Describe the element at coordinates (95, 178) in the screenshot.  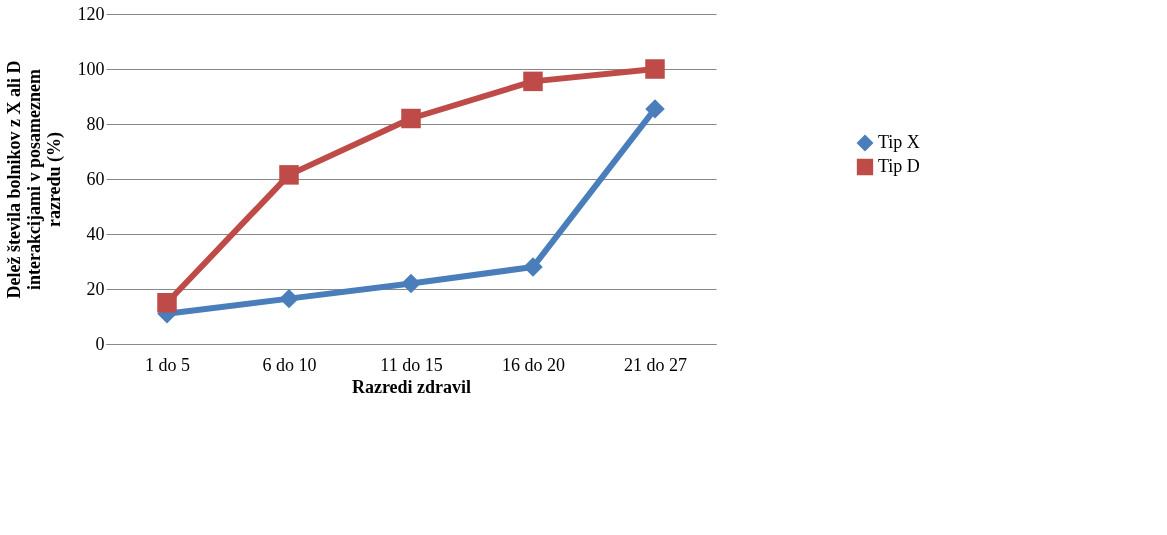
I see `y-tick-label: 60` at that location.